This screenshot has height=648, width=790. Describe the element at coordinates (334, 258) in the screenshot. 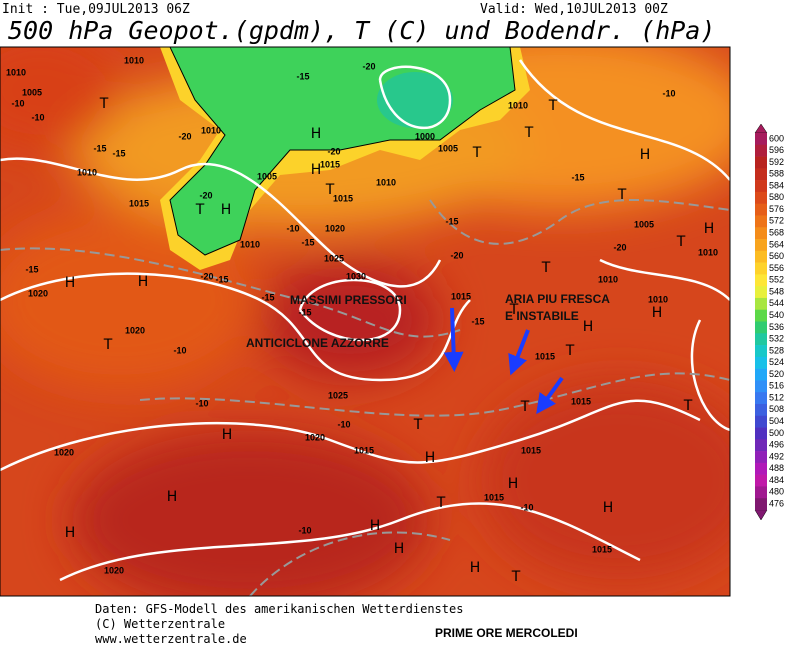

I see `isobar-label: 1025` at that location.